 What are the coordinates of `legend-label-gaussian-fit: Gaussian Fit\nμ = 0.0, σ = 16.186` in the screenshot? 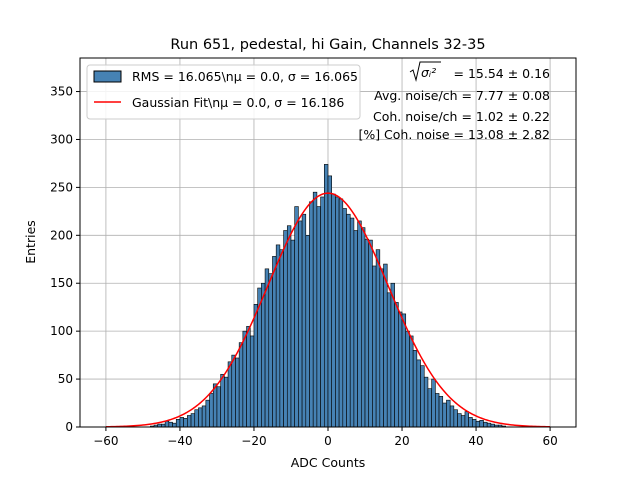 It's located at (238, 102).